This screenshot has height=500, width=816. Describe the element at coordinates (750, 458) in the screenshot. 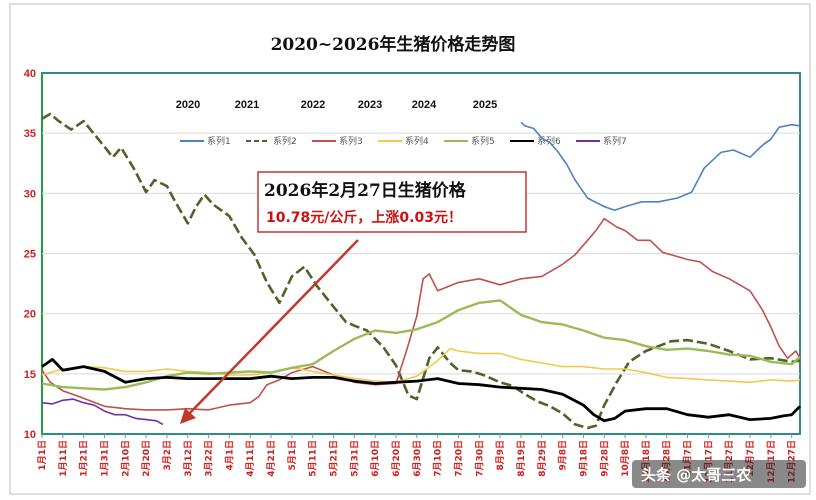

I see `x-tick-label: 12月7日` at that location.